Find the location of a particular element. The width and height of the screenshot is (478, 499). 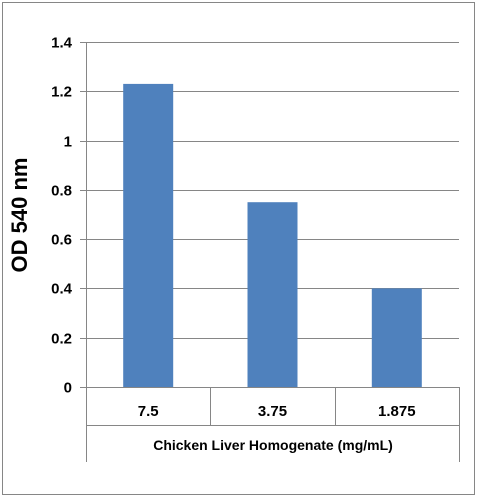

y-tick-labels: 0 0.2 0.4 0.6 0.8 1 1.2 1.4 is located at coordinates (62, 216).